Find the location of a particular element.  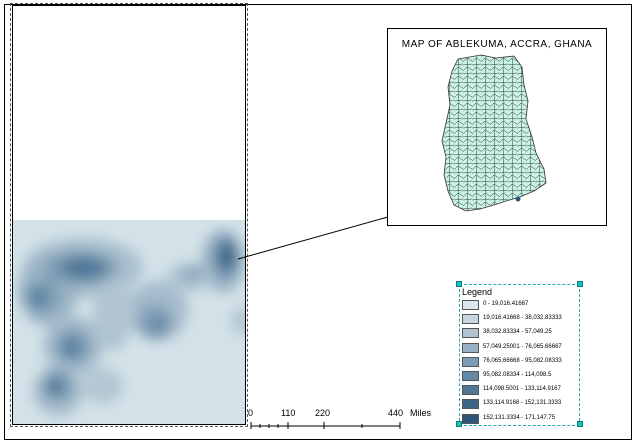

legend-item: 95,082.08334 - 114,098.5 is located at coordinates (521, 377).